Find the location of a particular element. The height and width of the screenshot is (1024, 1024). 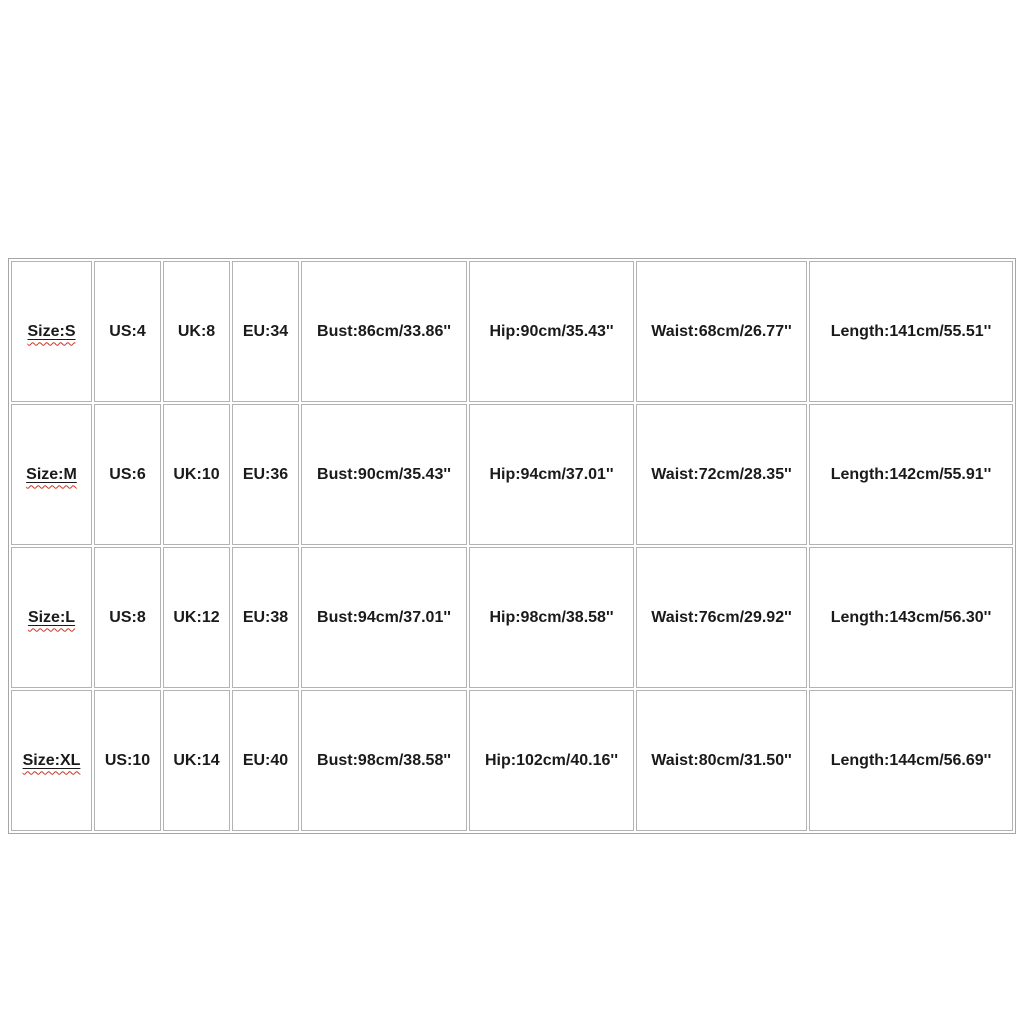

waist-value: Waist:68cm/26.77'' is located at coordinates (721, 331).